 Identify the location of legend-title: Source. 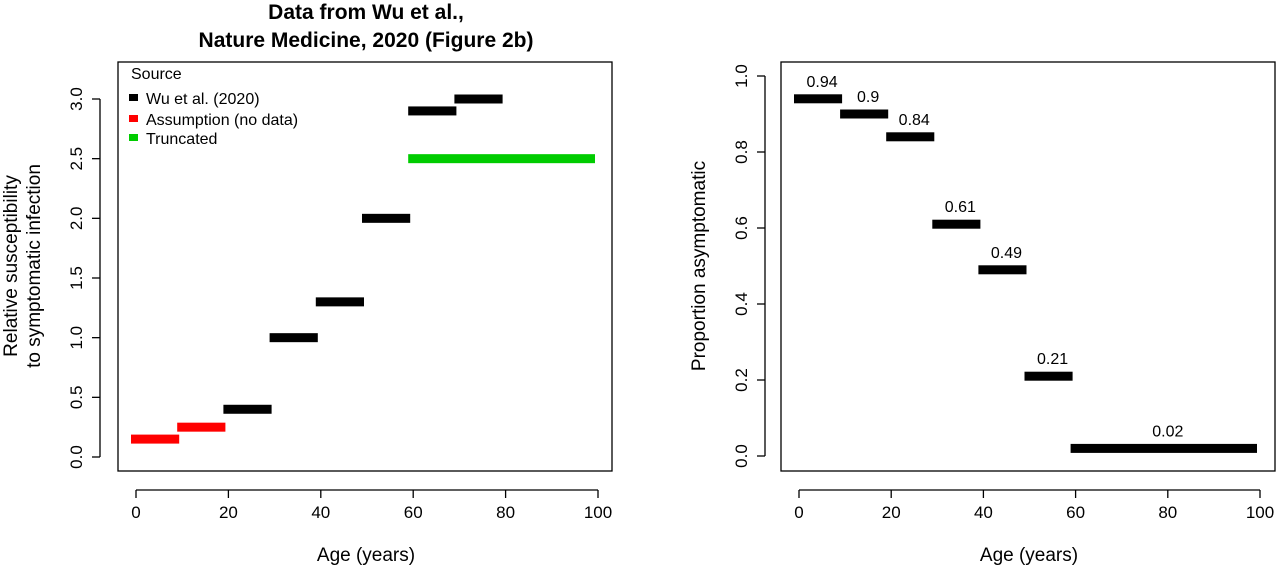
(156, 74).